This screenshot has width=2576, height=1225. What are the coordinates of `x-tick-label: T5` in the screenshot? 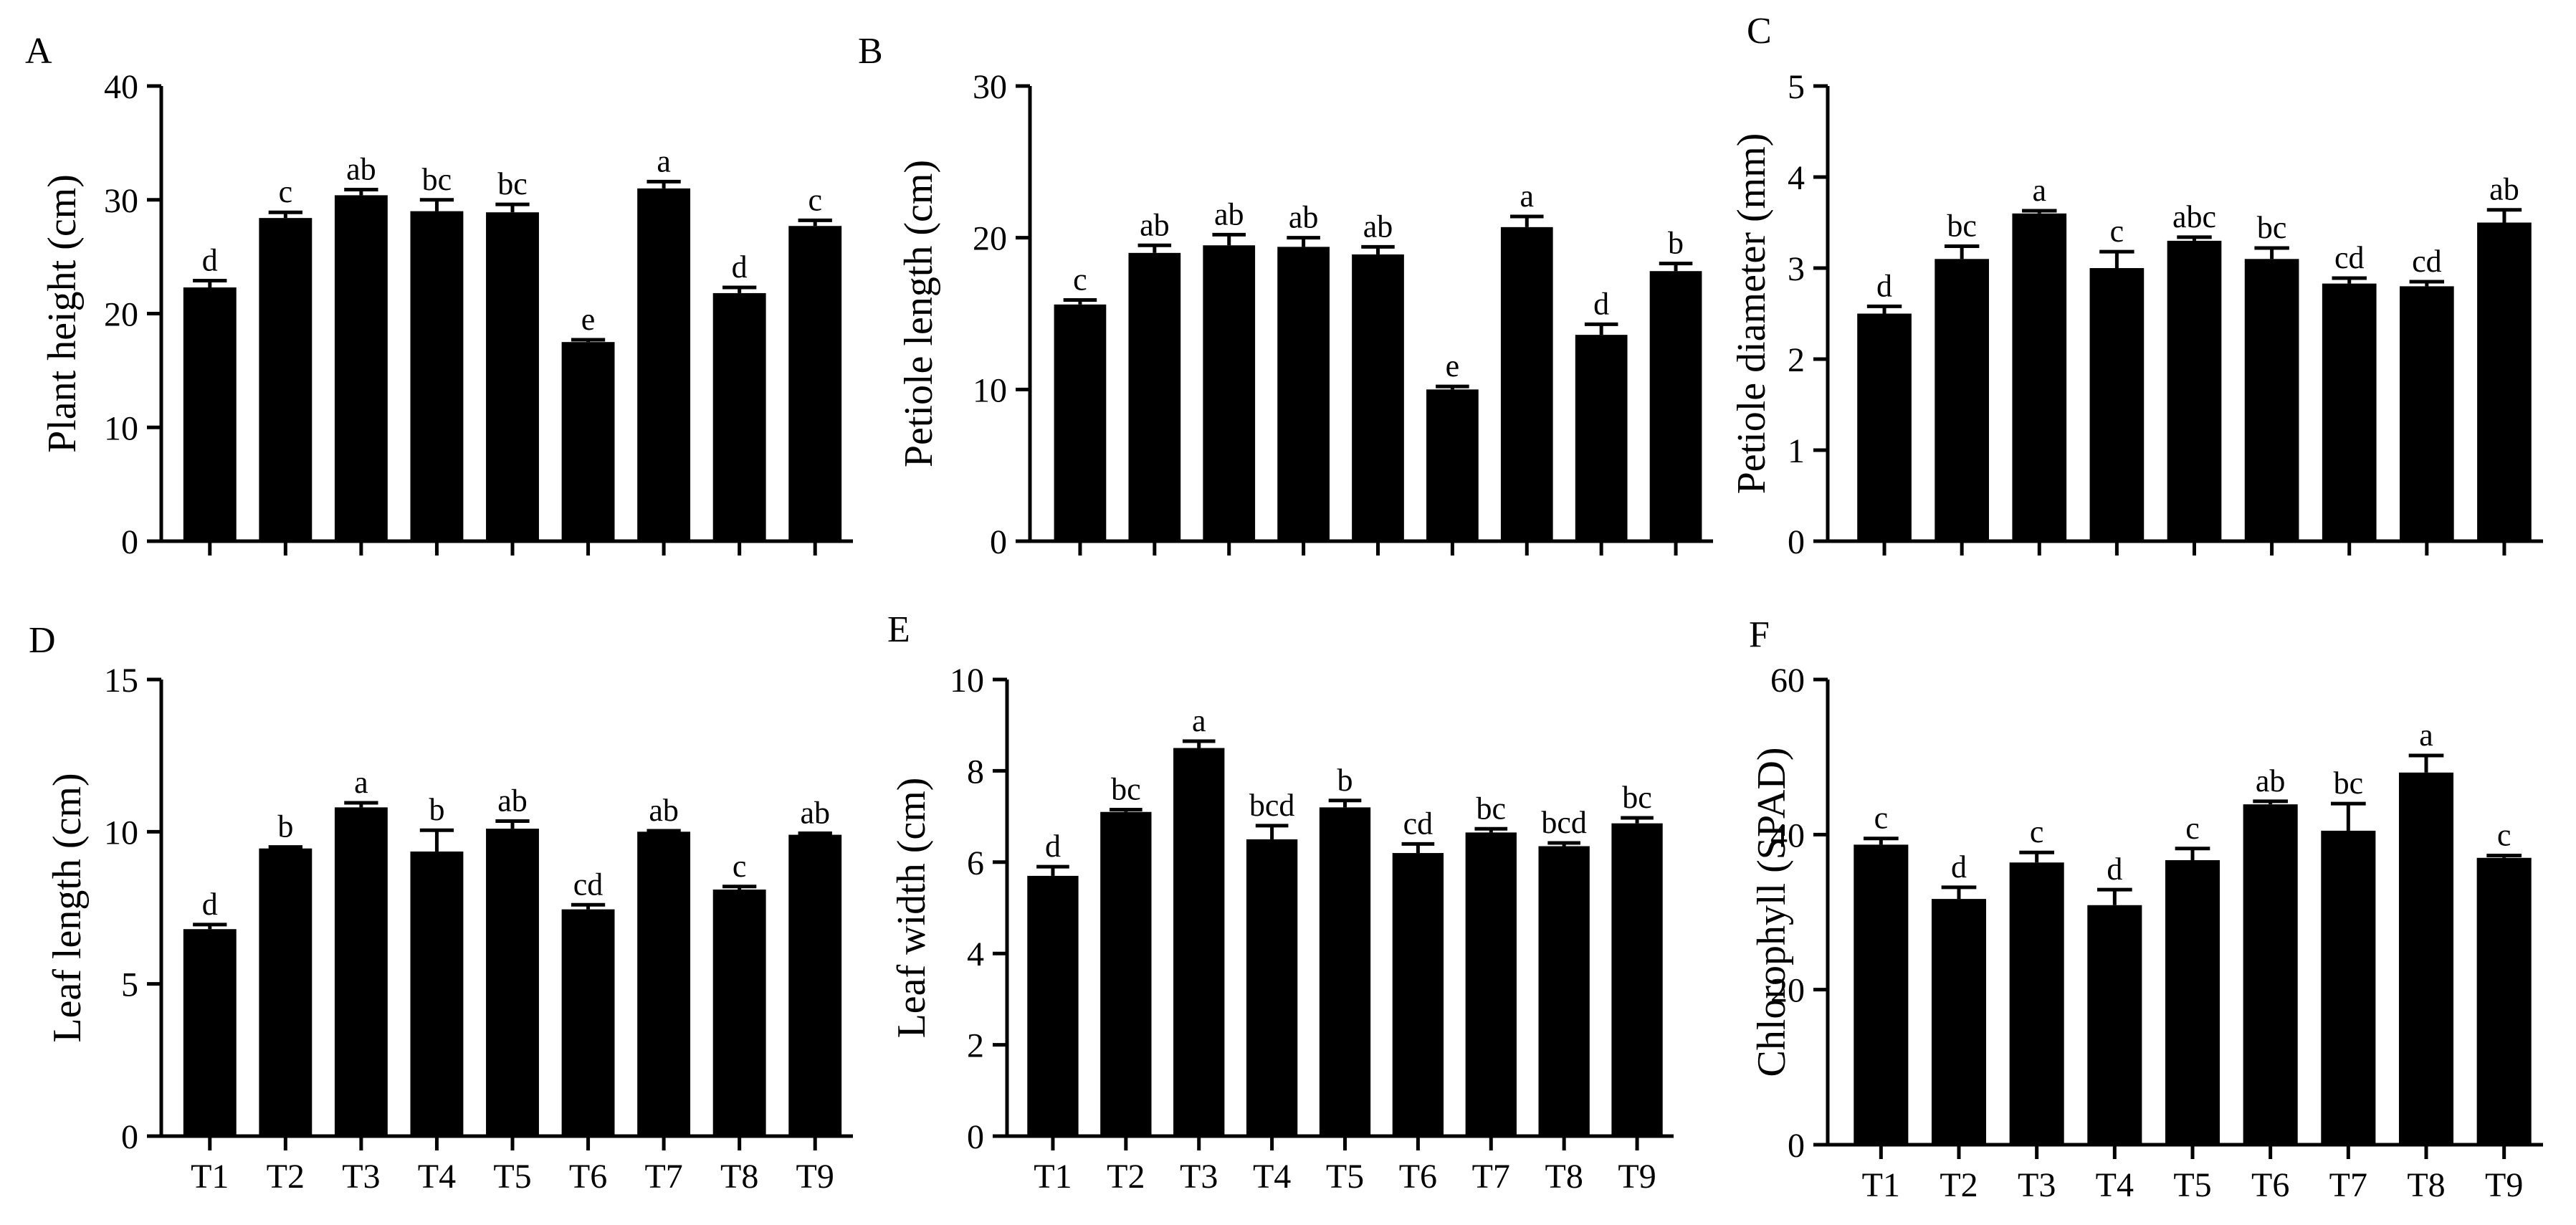 It's located at (1345, 1177).